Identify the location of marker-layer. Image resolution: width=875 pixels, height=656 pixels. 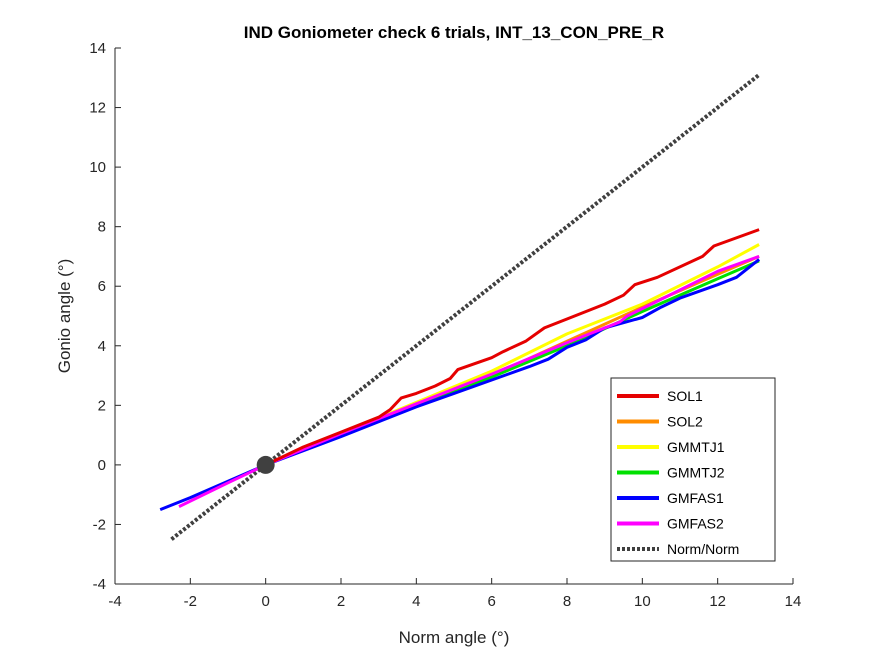
(265, 464).